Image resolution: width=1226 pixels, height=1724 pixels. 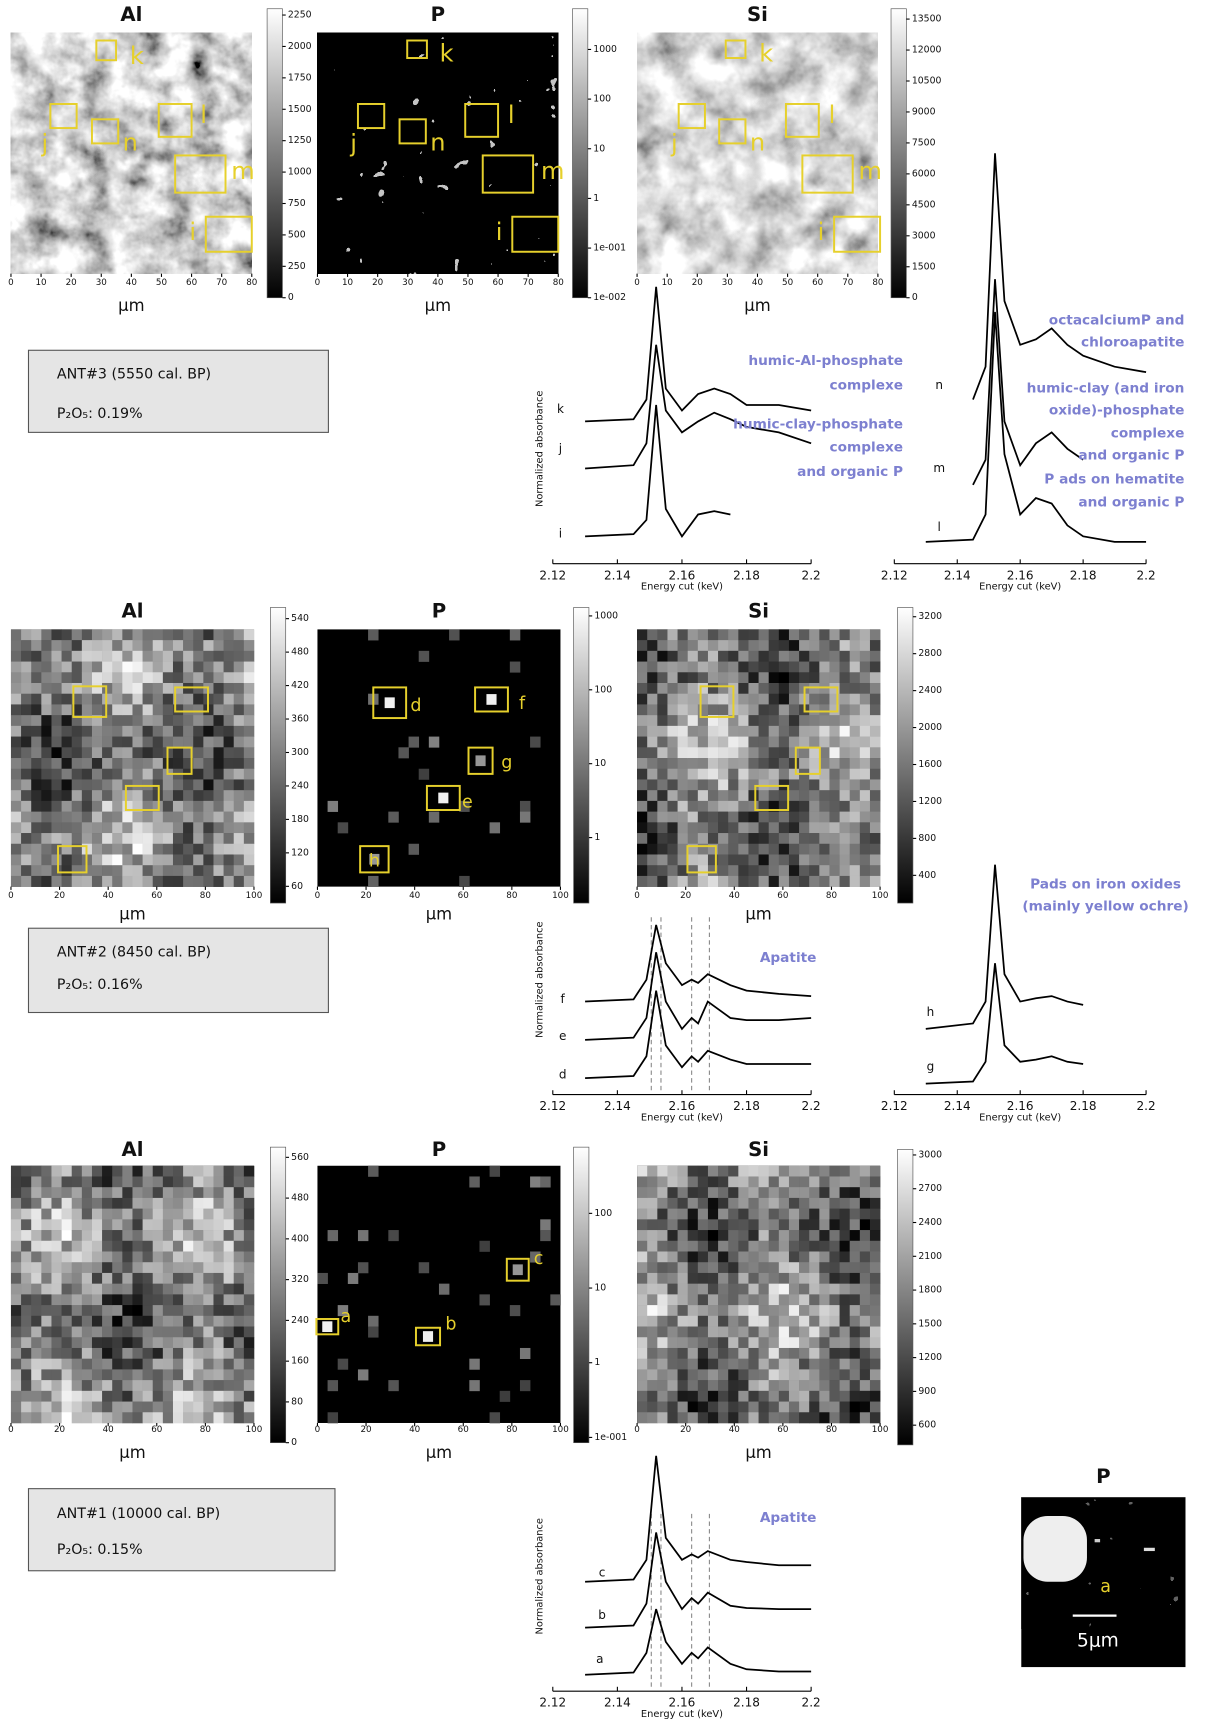 I want to click on x-tick-label: 2.16, so click(x=1020, y=1106).